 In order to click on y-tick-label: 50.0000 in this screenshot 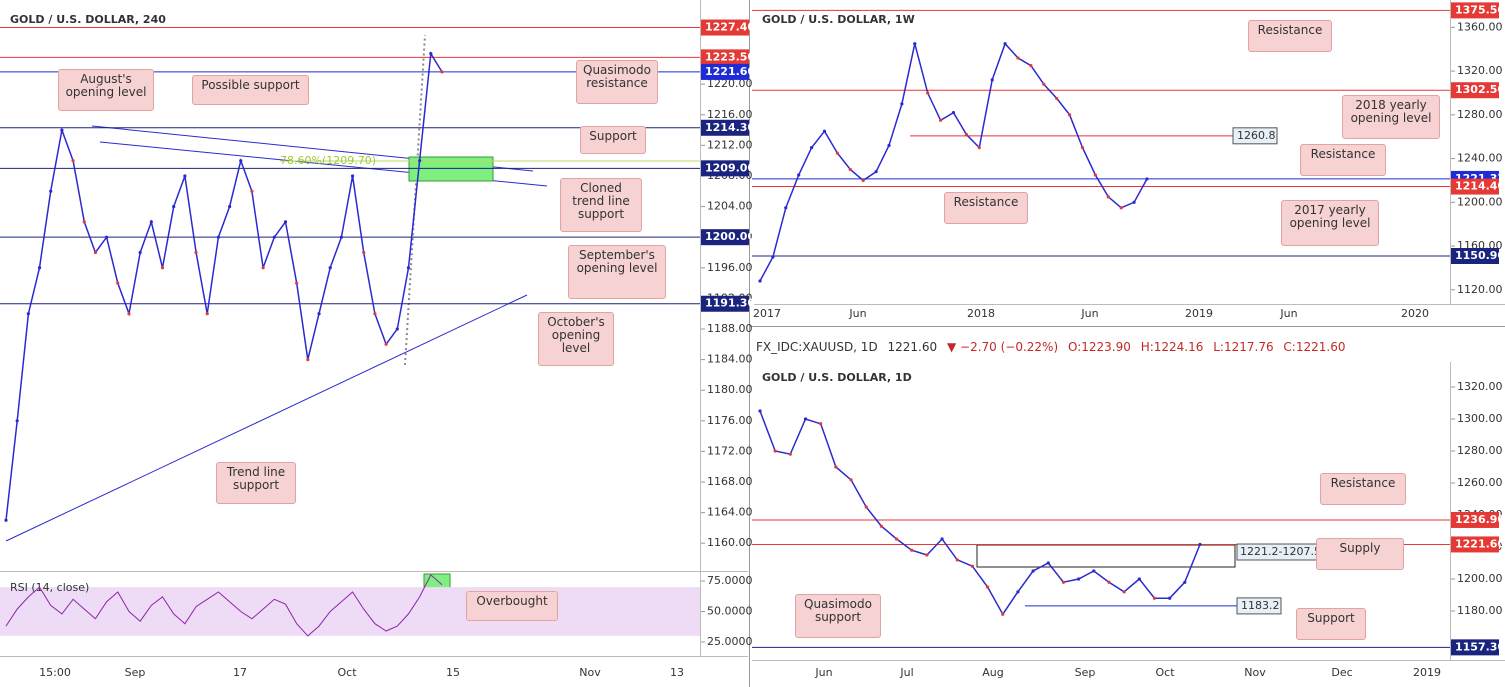, I will do `click(730, 610)`.